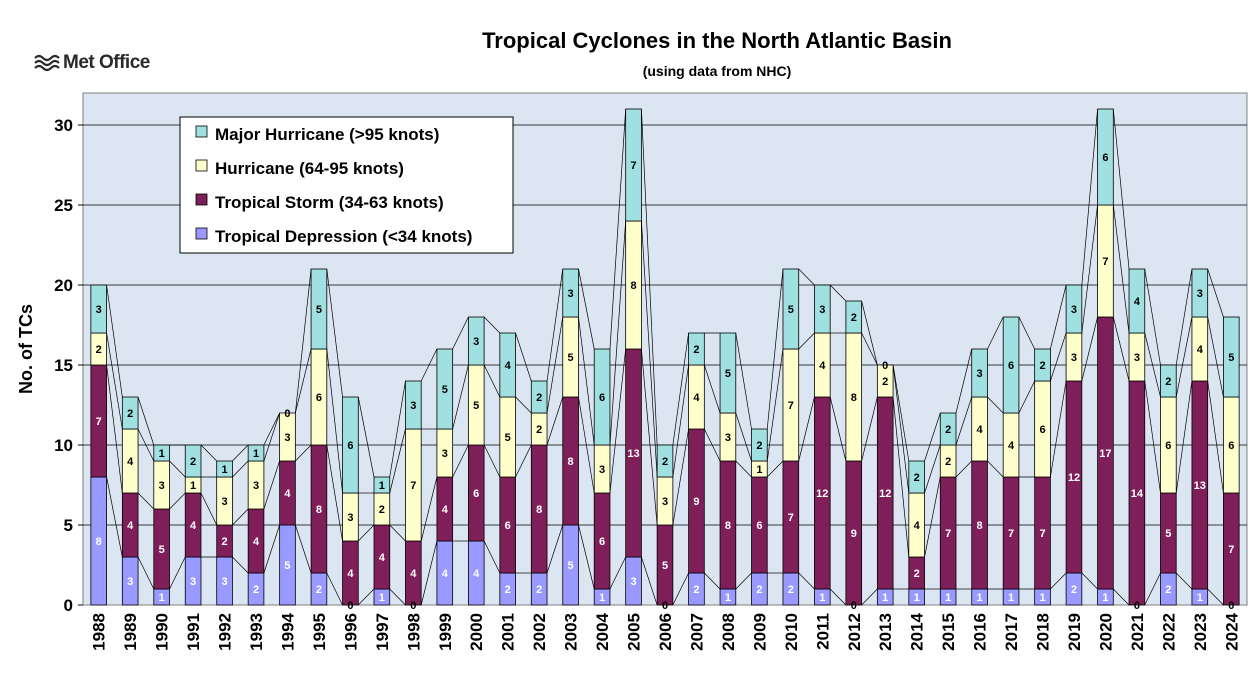  Describe the element at coordinates (980, 632) in the screenshot. I see `x-tick-label: 2016` at that location.